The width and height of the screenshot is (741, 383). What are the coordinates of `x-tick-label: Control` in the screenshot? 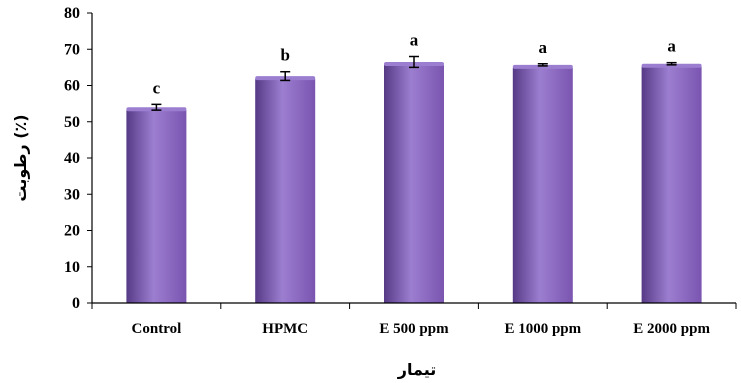 It's located at (157, 329).